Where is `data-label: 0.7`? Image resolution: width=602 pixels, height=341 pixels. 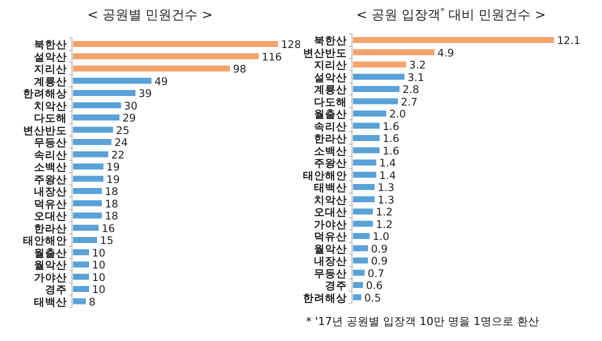
data-label: 0.7 is located at coordinates (376, 274).